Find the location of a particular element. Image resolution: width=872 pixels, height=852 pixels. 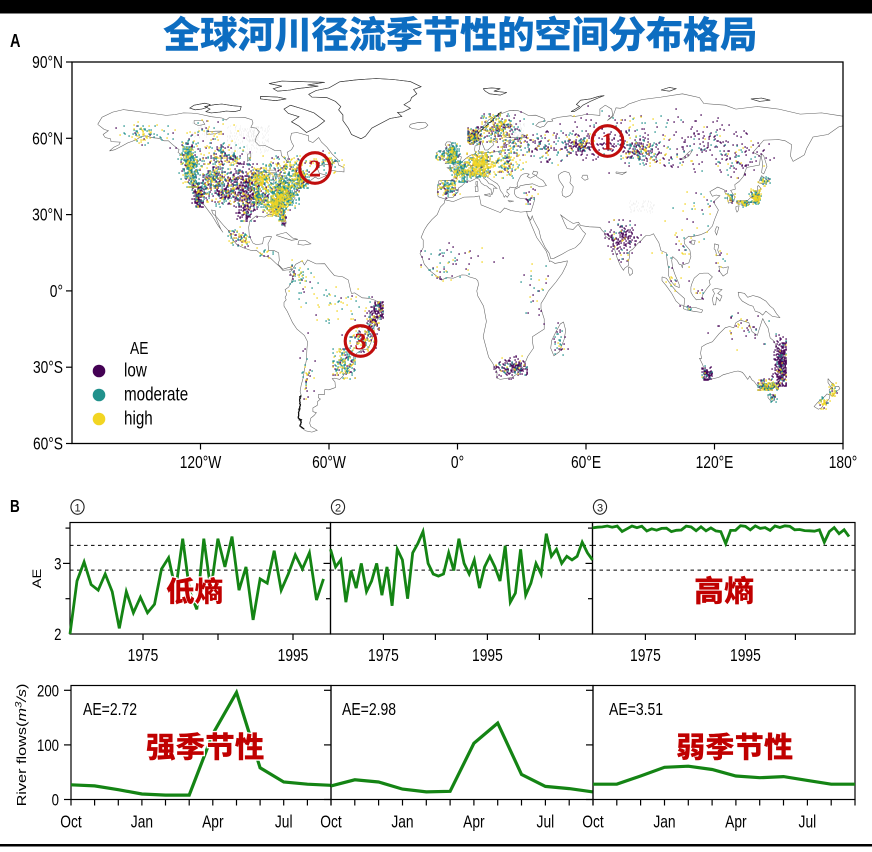

svg-text: AE=3.51 is located at coordinates (636, 710).